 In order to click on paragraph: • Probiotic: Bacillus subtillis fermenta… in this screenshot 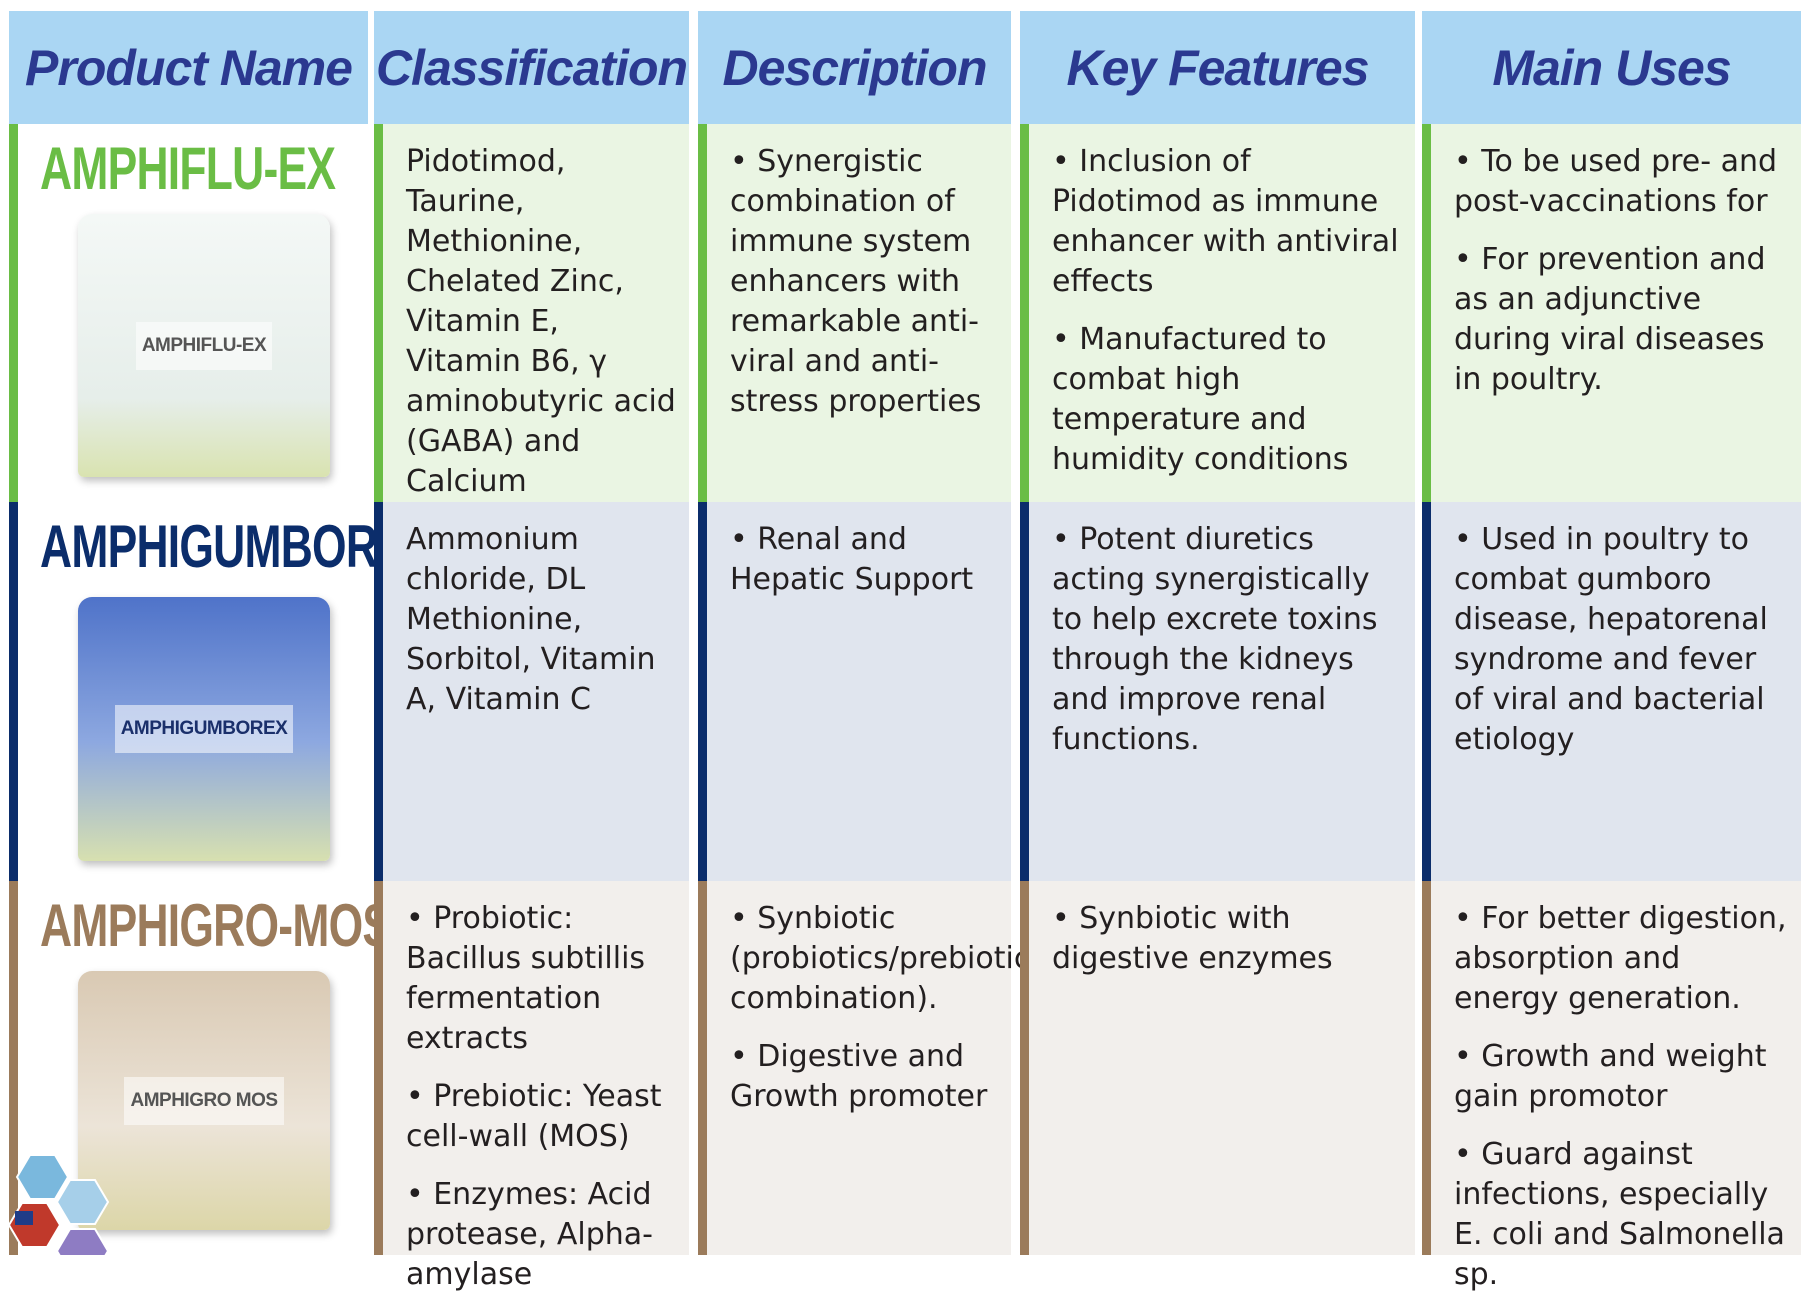, I will do `click(526, 978)`.